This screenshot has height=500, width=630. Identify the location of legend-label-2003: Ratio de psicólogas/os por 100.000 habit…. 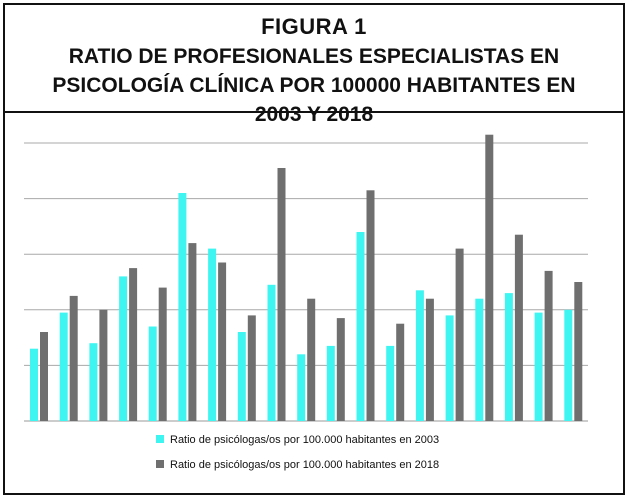
(304, 440).